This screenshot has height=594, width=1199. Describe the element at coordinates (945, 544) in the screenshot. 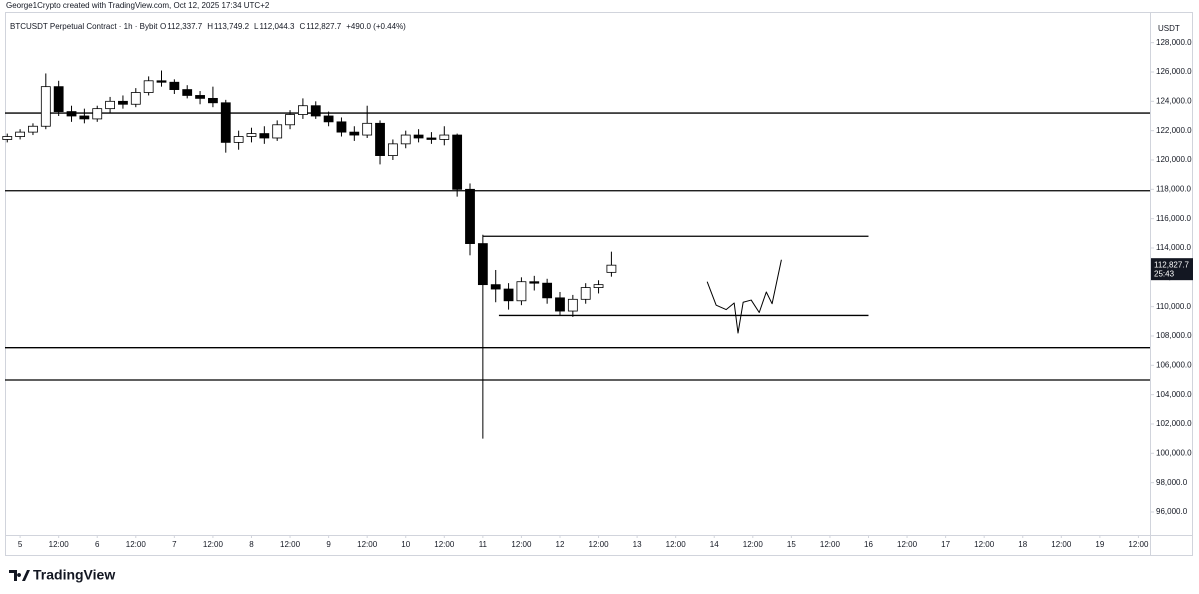

I see `x-tick-label: 17` at that location.